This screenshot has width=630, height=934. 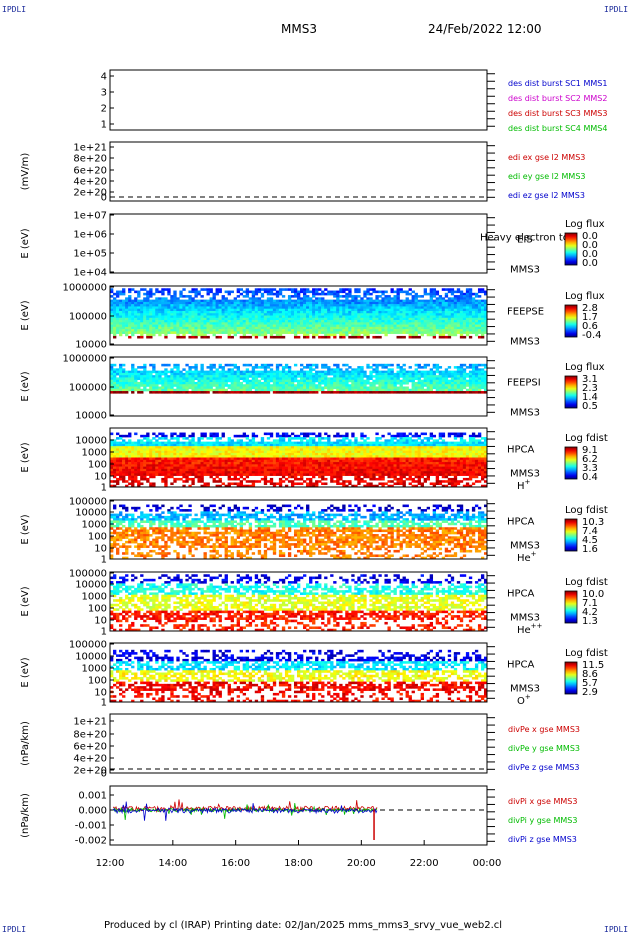 What do you see at coordinates (298, 100) in the screenshot?
I see `panel-frame` at bounding box center [298, 100].